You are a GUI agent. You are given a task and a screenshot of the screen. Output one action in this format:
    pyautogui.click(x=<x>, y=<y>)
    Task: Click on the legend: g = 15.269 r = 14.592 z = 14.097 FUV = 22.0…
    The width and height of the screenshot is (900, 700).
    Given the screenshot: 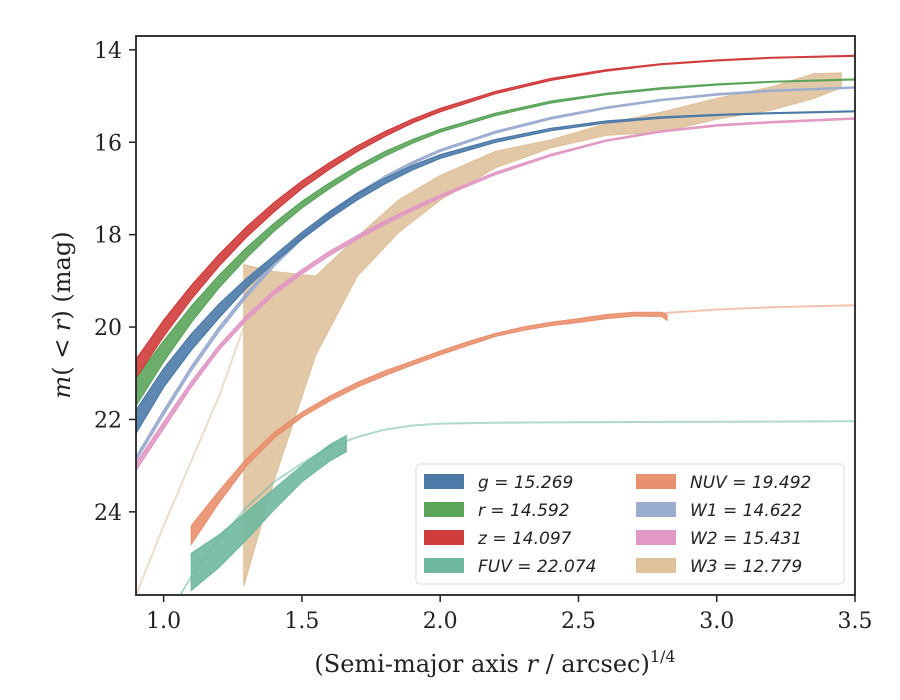 What is the action you would take?
    pyautogui.click(x=630, y=524)
    